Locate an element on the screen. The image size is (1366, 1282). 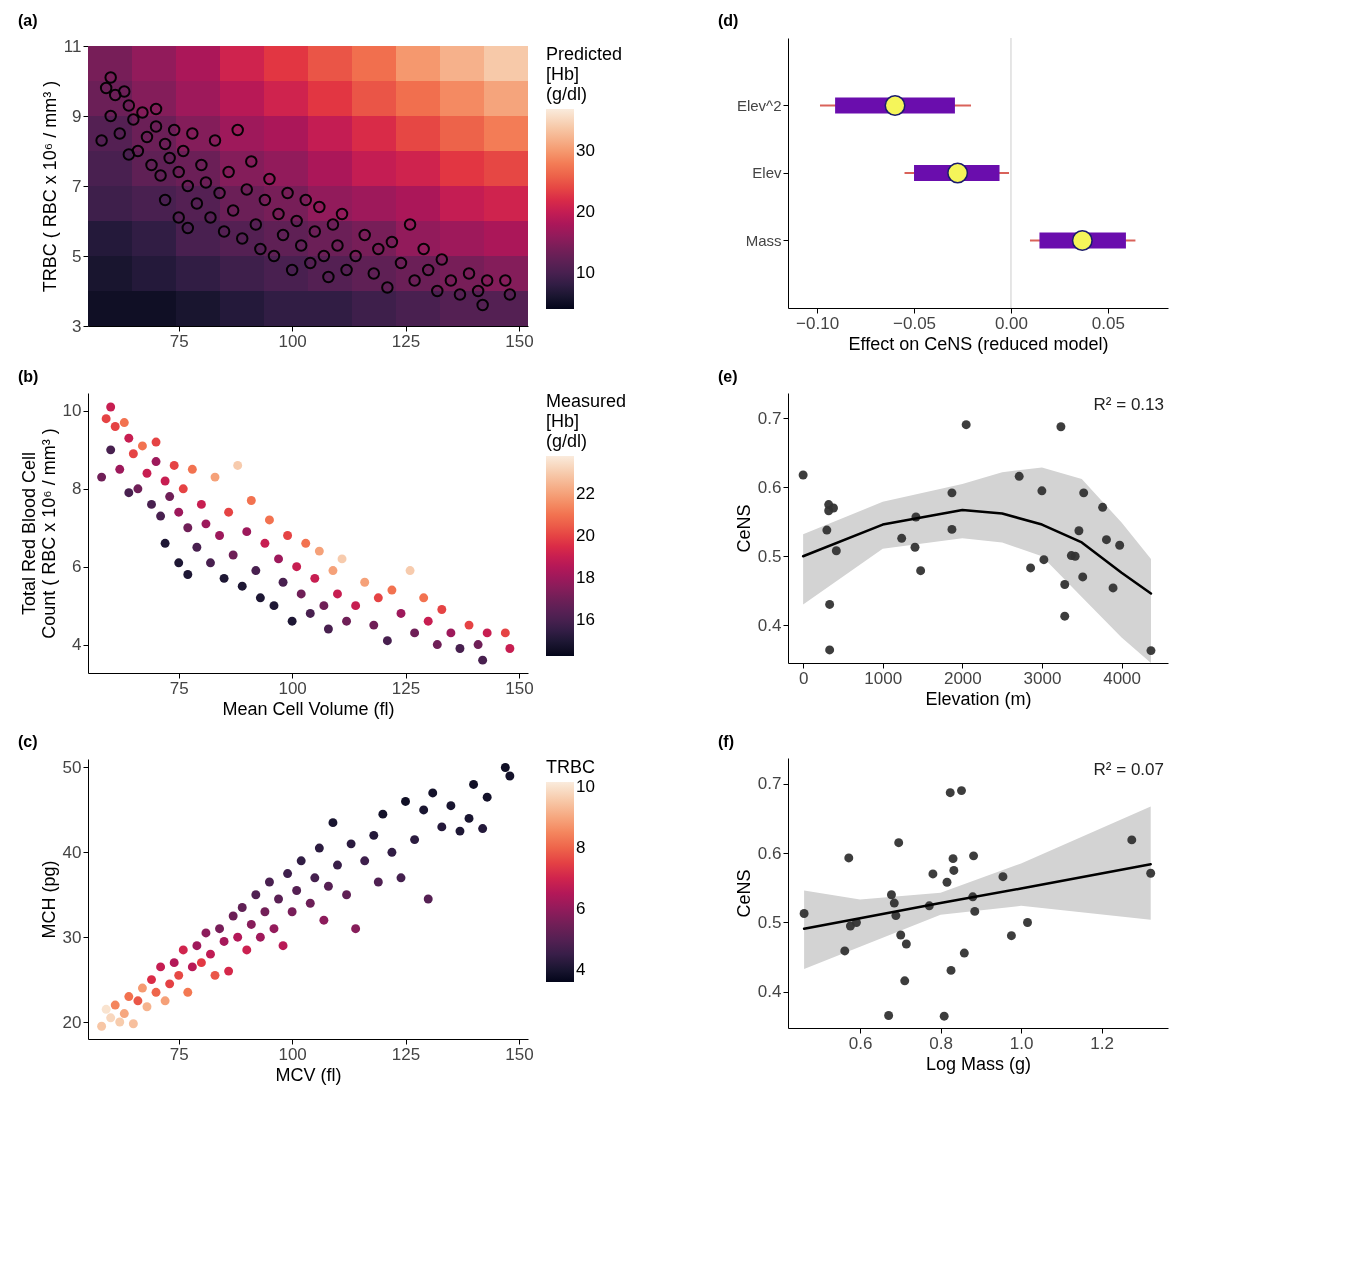
x-tick-label: 1000 is located at coordinates (883, 678).